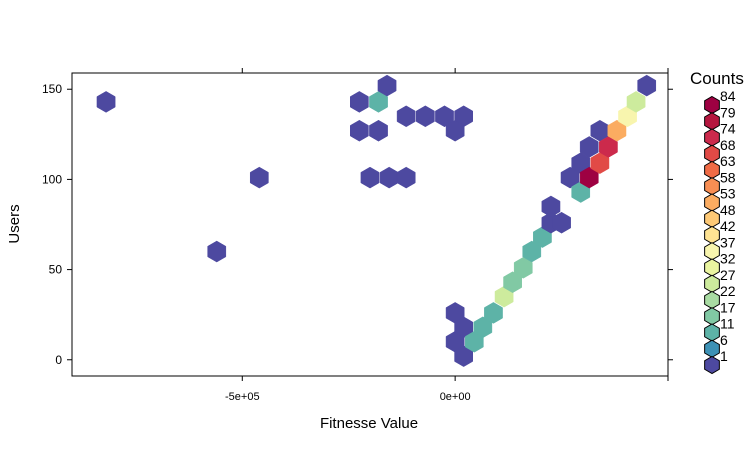 The width and height of the screenshot is (750, 476). Describe the element at coordinates (369, 423) in the screenshot. I see `x-axis-title: Fitnesse Value` at that location.